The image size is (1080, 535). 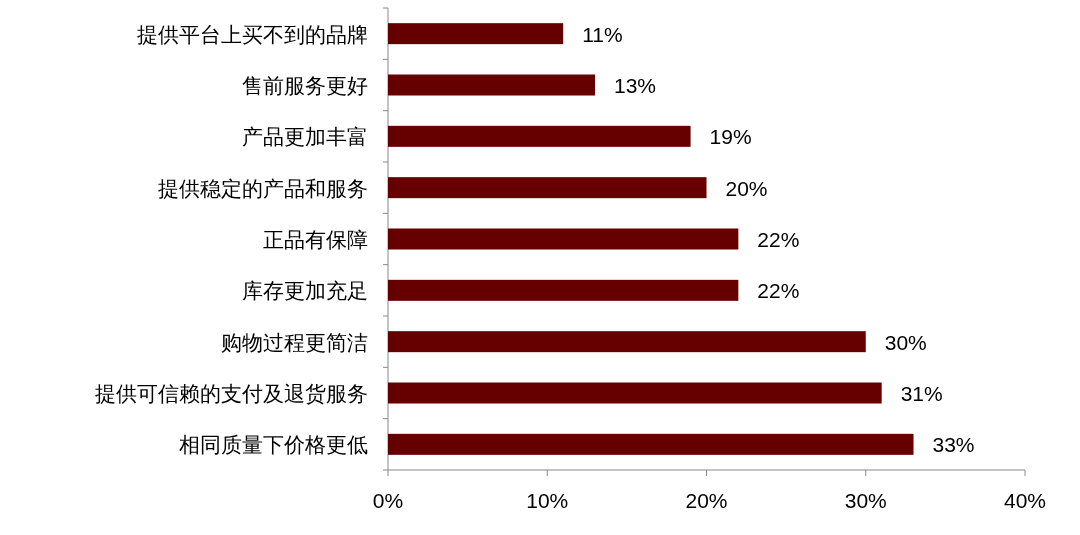 I want to click on y-tick-label: 产品更加丰富, so click(x=305, y=137).